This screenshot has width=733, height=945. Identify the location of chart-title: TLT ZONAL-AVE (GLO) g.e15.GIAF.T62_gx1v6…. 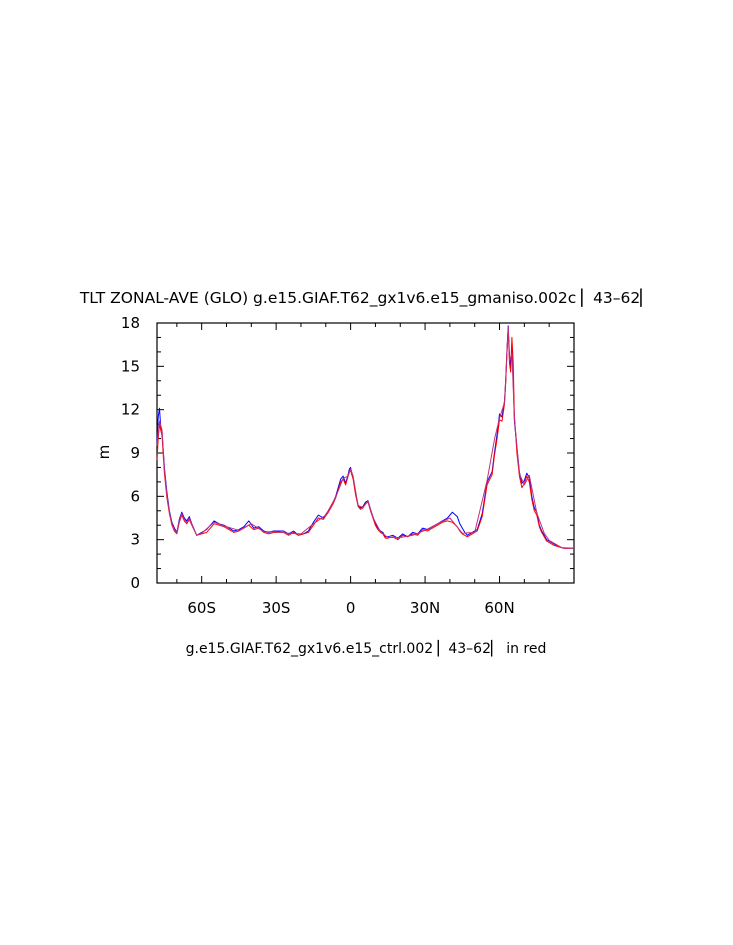
(365, 298).